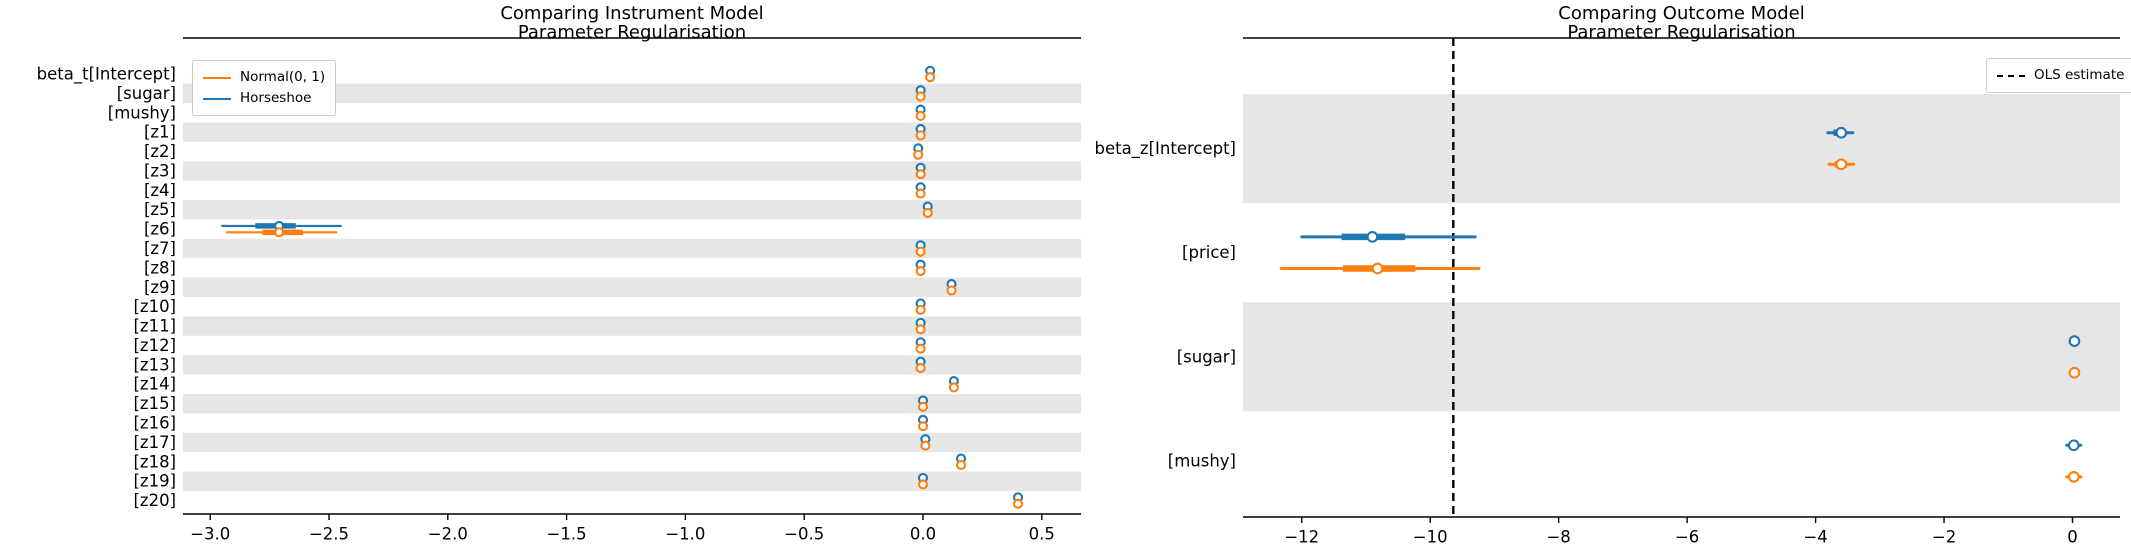 The width and height of the screenshot is (2131, 555). I want to click on y-axis-label: [z15], so click(154, 403).